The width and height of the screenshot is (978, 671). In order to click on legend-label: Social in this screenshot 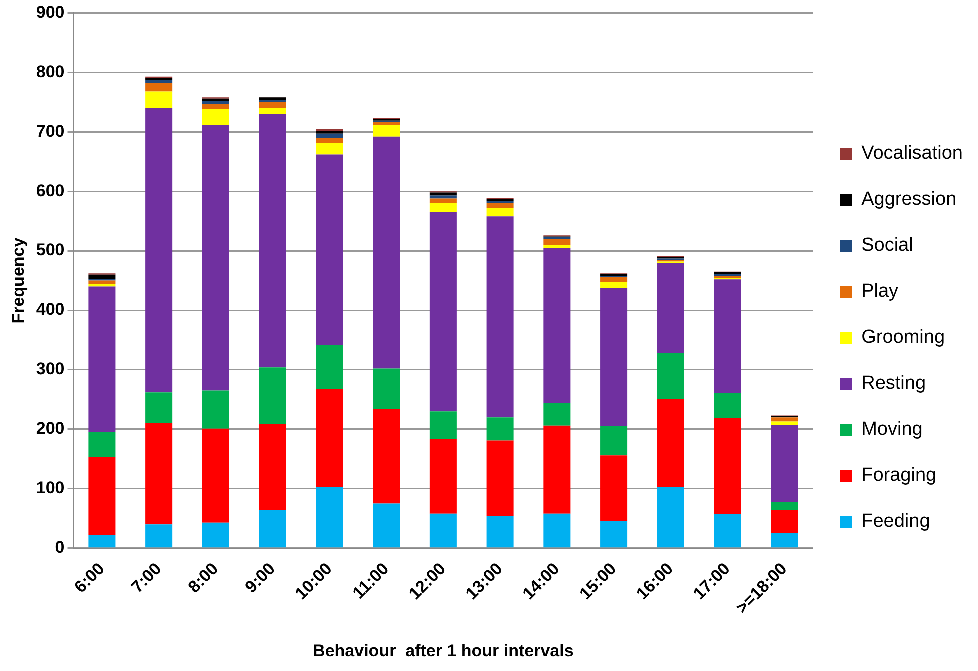, I will do `click(888, 245)`.